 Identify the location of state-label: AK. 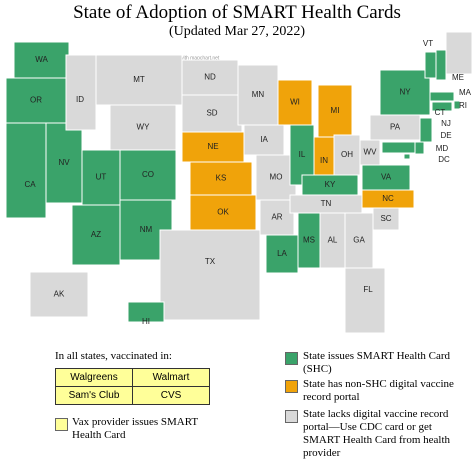
(59, 294).